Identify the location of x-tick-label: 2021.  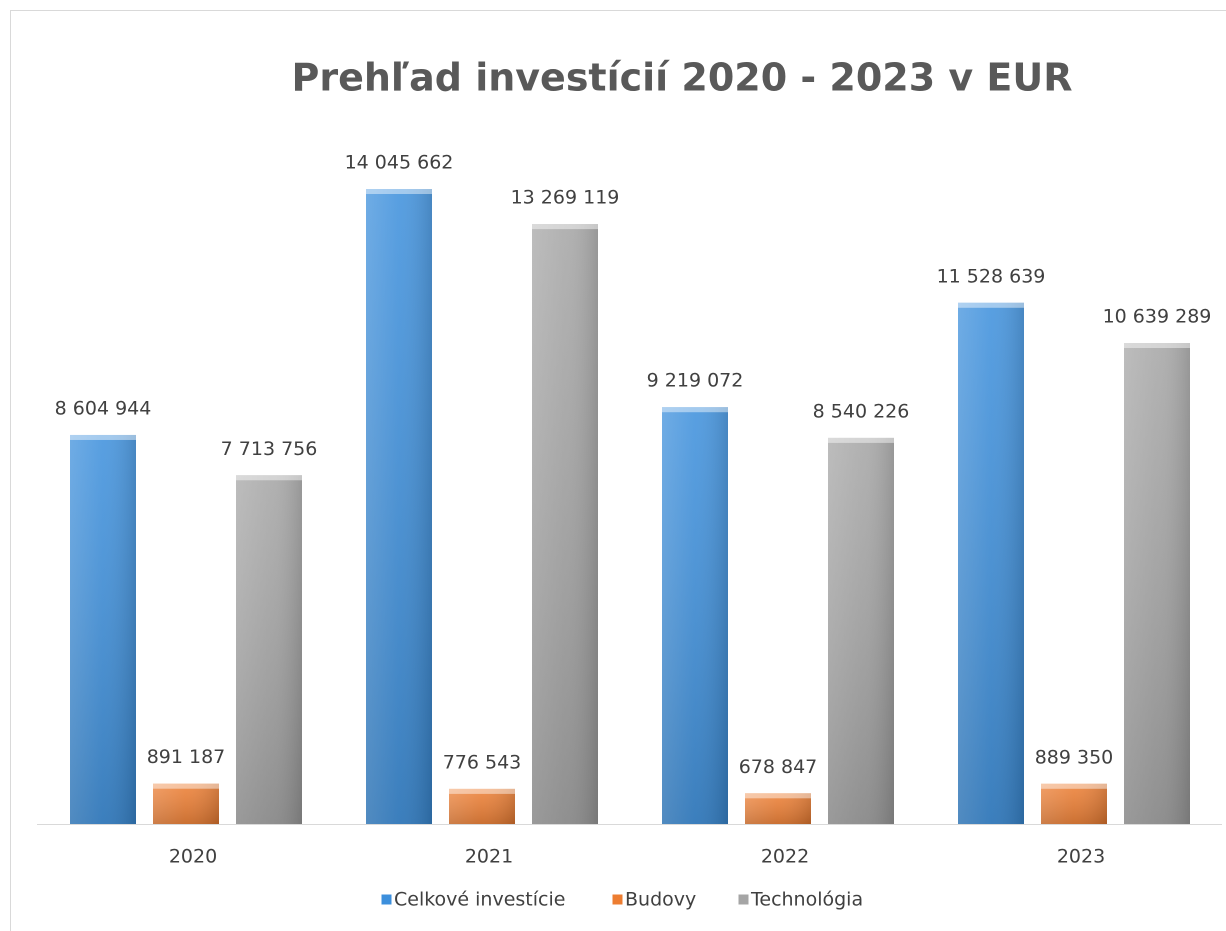
(489, 857).